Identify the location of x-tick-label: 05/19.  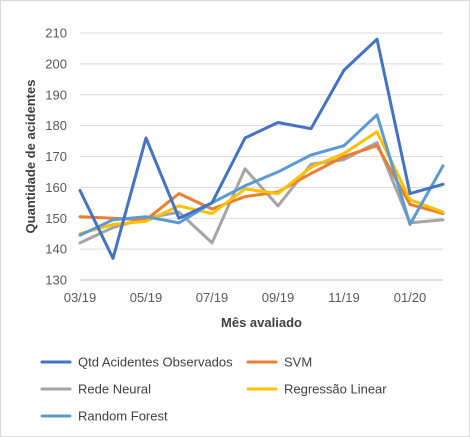
(146, 297).